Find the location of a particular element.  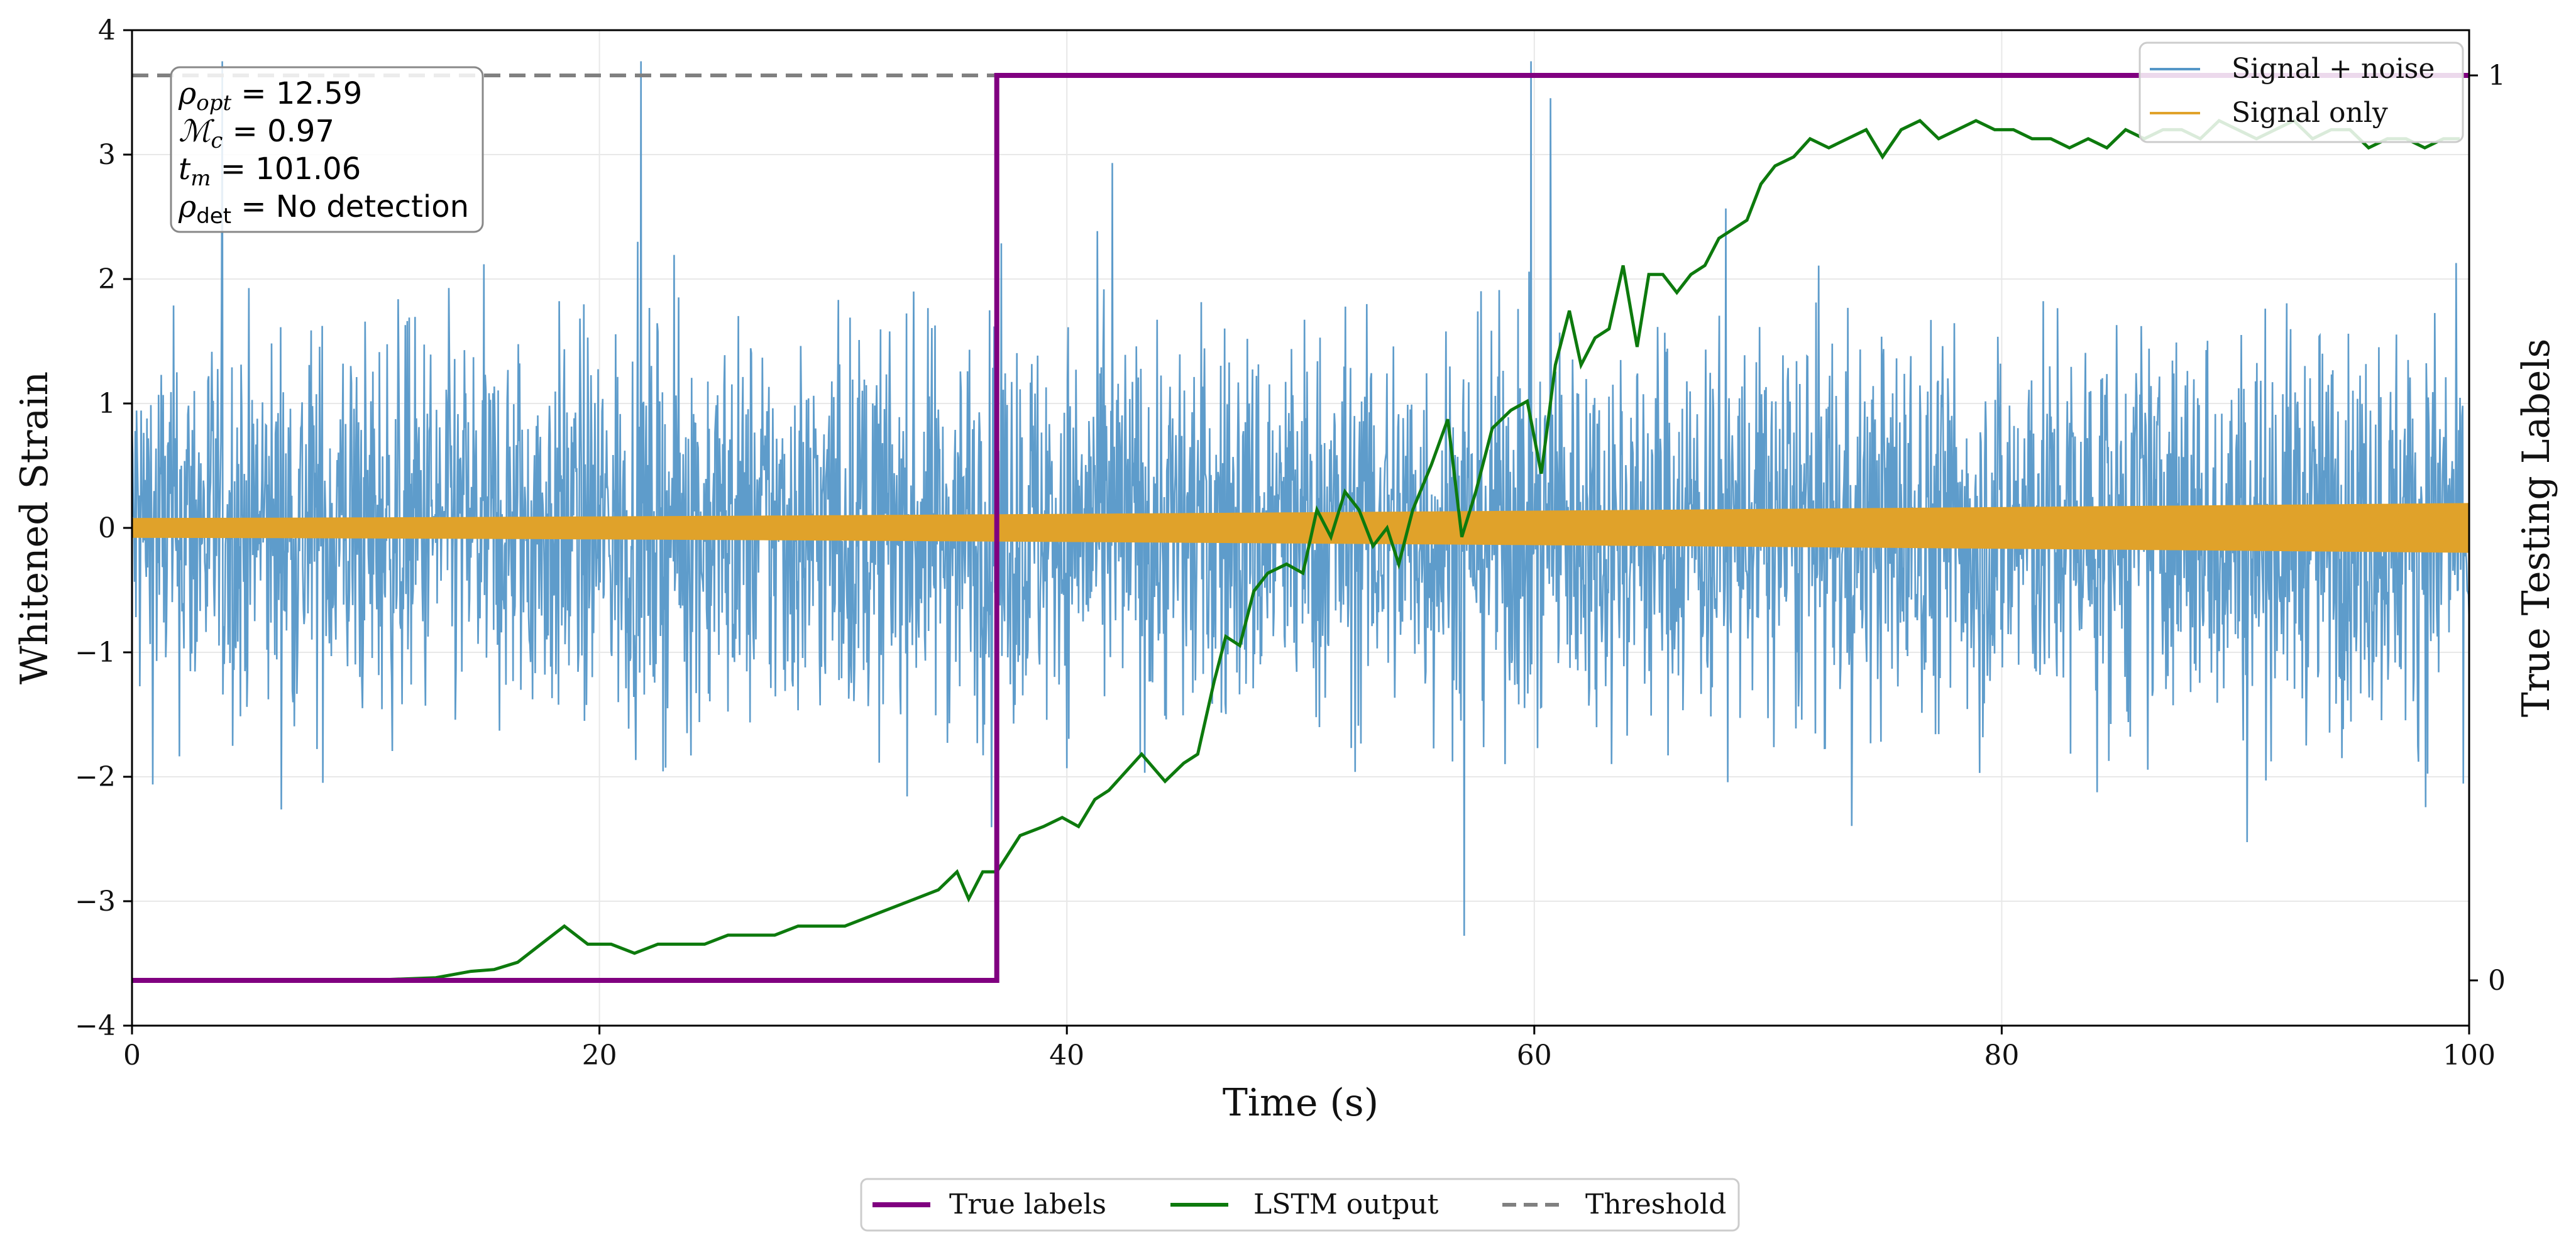

x-tick-label: 100 is located at coordinates (2470, 1055).